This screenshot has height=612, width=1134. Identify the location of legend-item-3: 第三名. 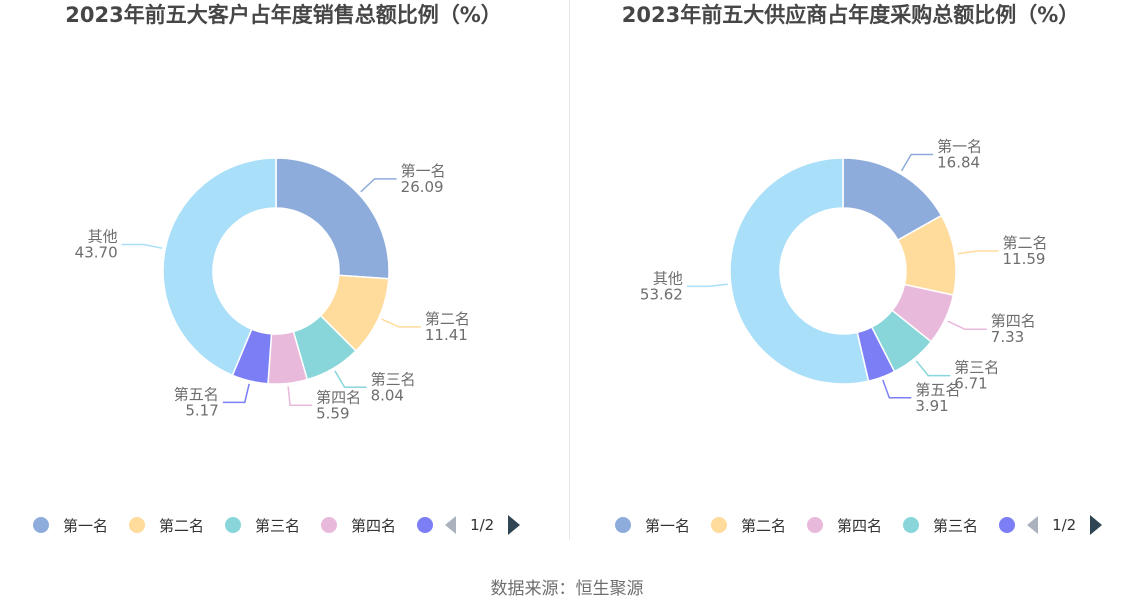
(262, 525).